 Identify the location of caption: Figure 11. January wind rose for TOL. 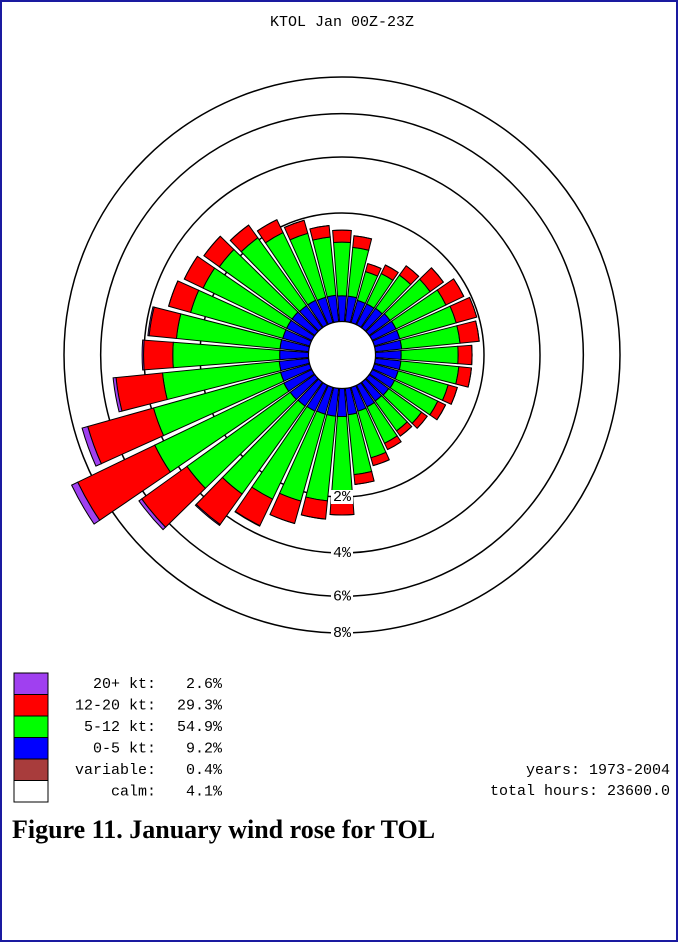
(223, 829).